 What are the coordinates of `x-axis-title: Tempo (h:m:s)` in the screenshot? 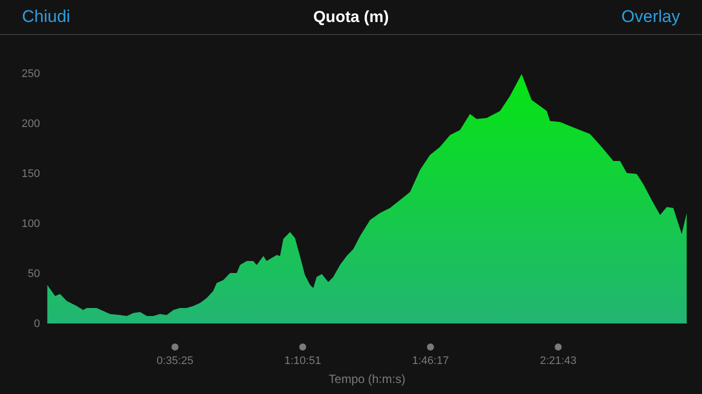 It's located at (367, 379).